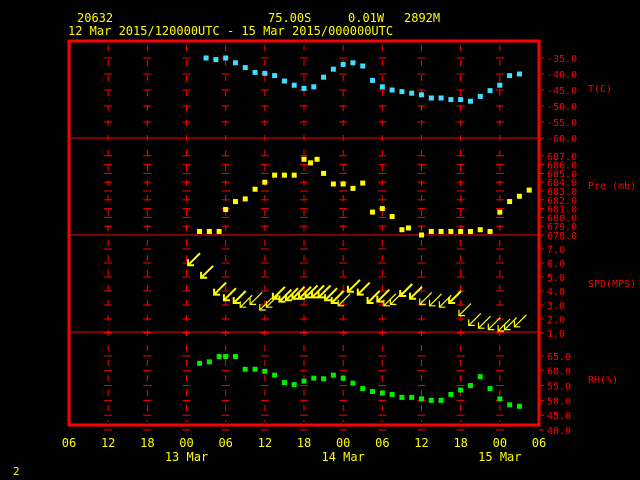  What do you see at coordinates (289, 18) in the screenshot?
I see `station-latitude: 75.00S` at bounding box center [289, 18].